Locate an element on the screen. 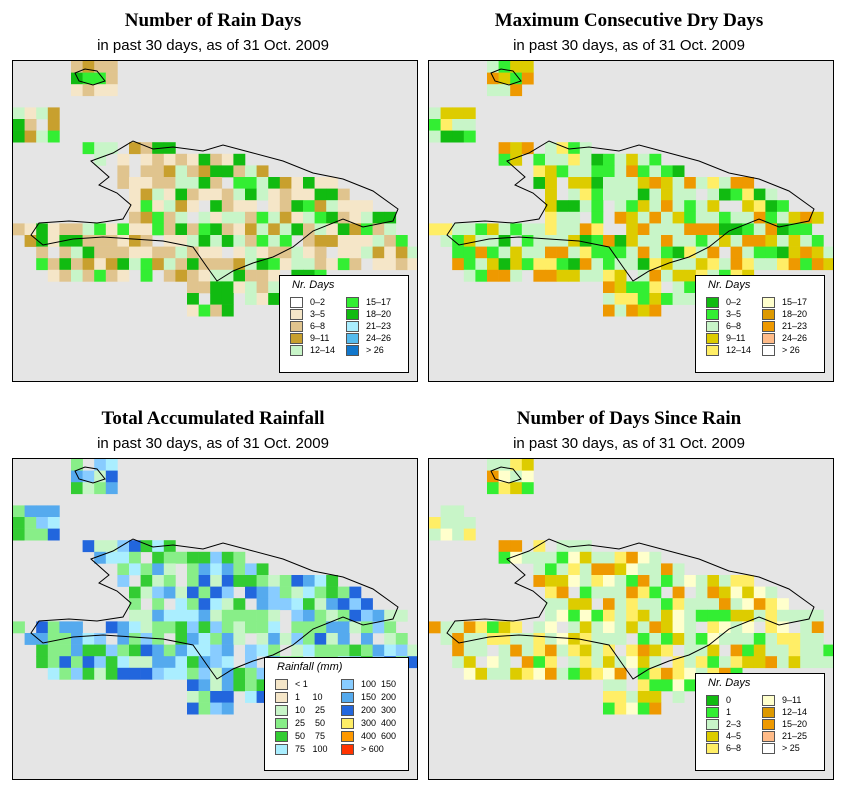 Image resolution: width=853 pixels, height=793 pixels. panel-subtitle: in past 30 days, as of 31 Oct. 2009 is located at coordinates (629, 443).